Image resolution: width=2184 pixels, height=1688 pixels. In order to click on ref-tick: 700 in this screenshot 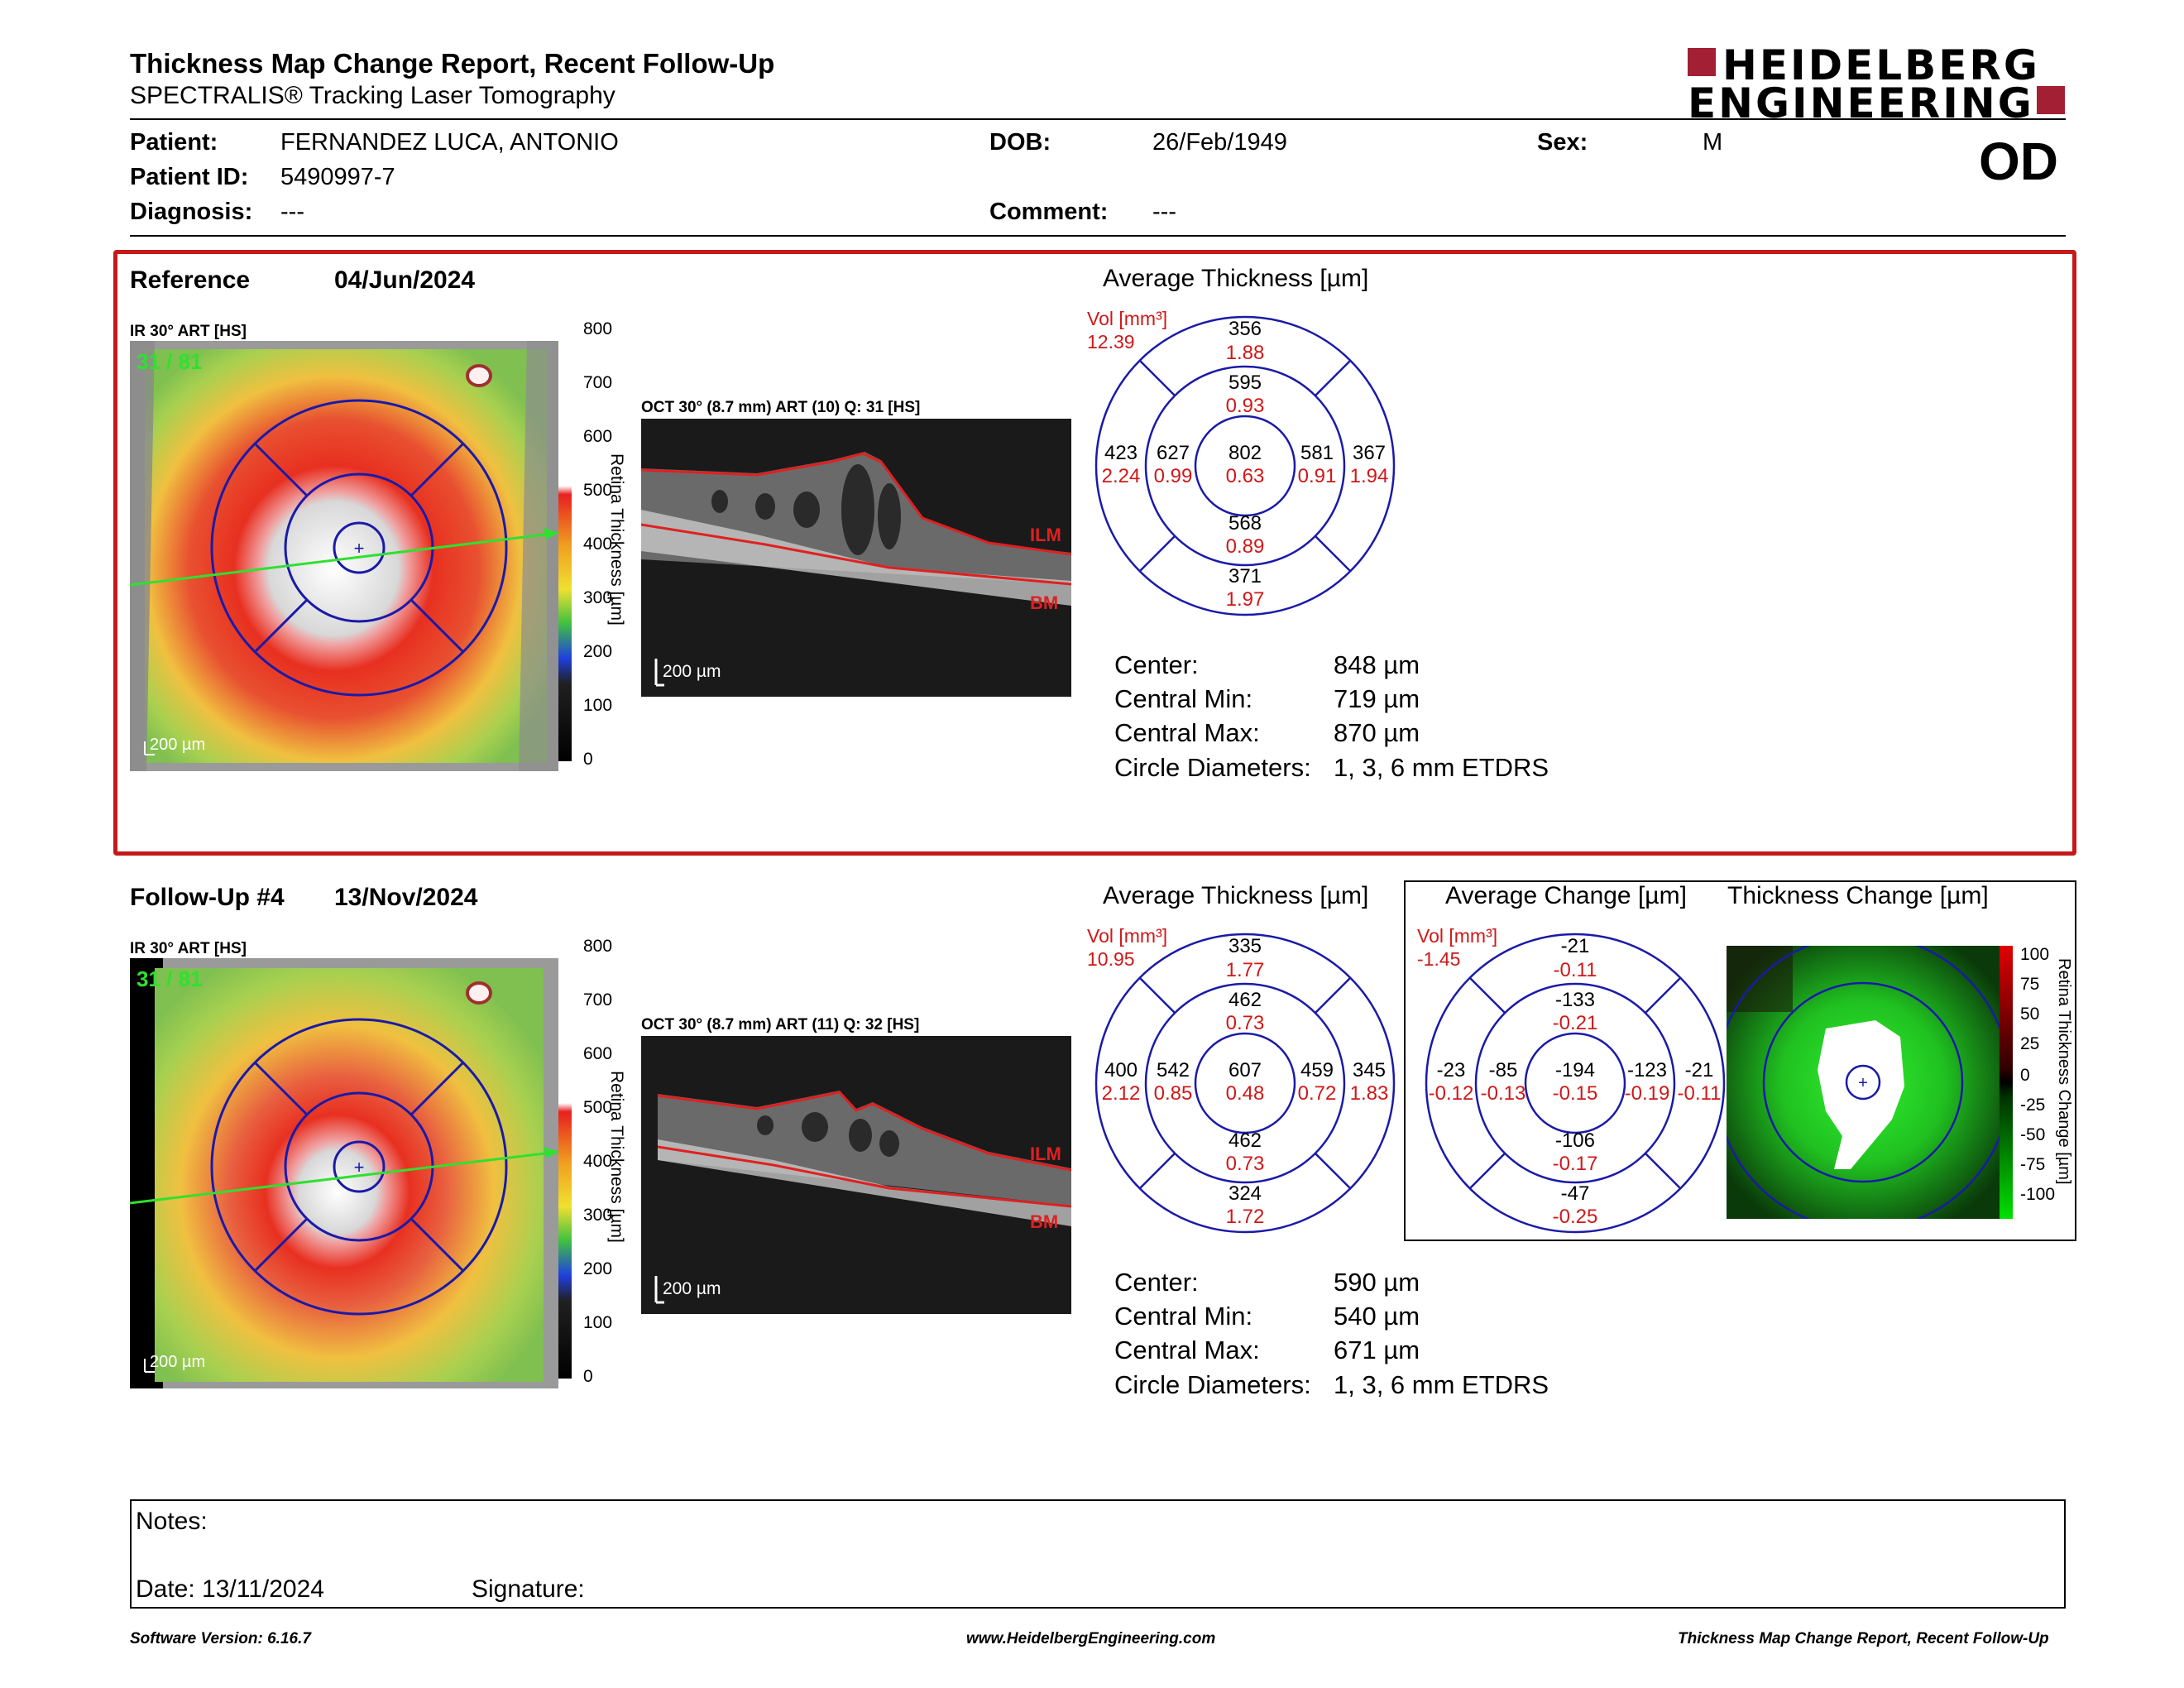, I will do `click(598, 382)`.